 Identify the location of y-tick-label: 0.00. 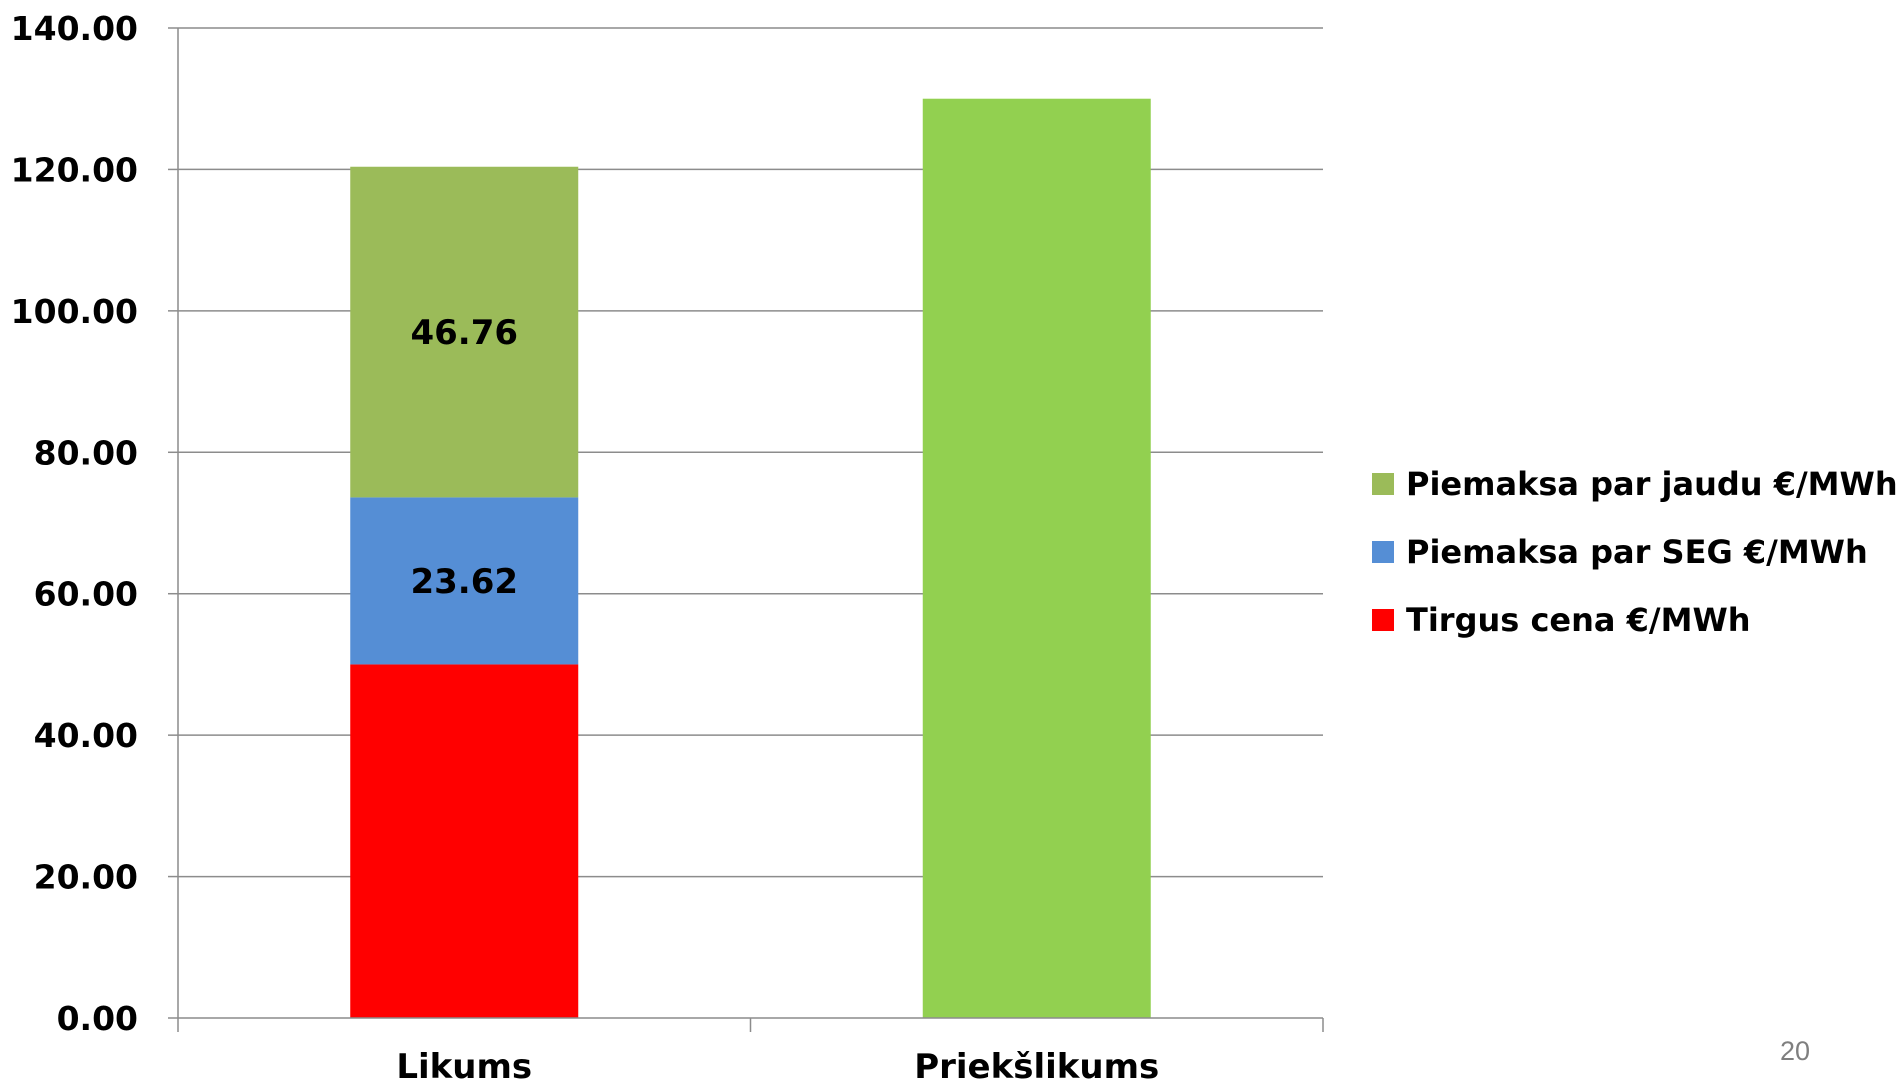
(97, 1018).